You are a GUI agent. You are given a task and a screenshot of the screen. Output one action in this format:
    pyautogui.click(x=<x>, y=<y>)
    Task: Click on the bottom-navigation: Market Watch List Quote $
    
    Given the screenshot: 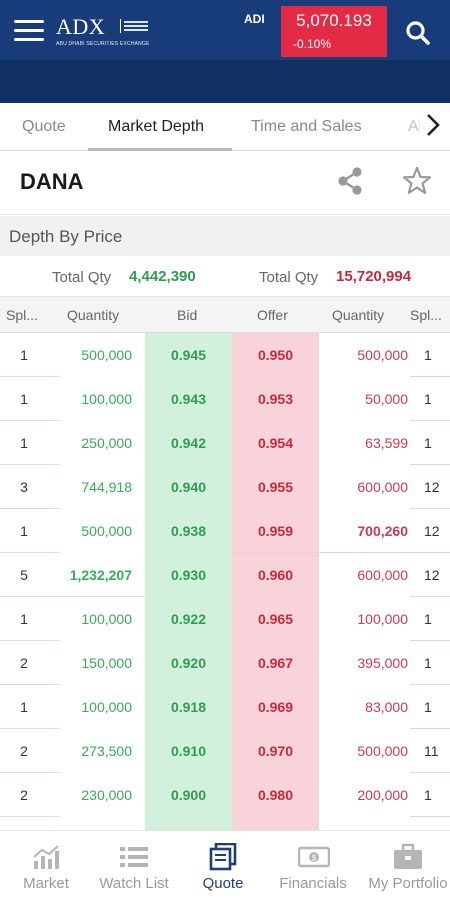 What is the action you would take?
    pyautogui.click(x=225, y=865)
    